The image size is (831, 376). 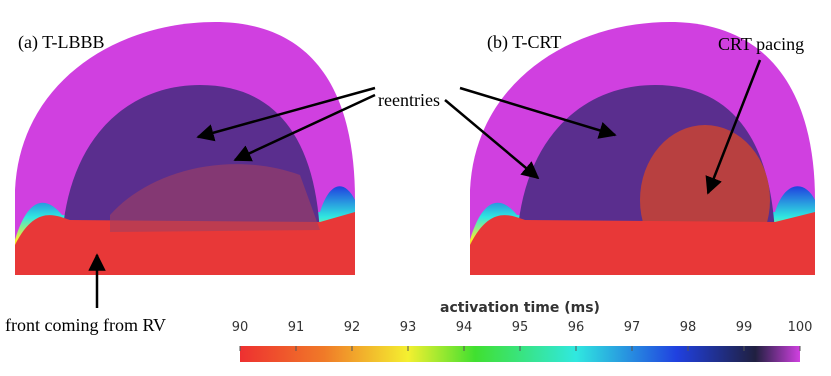 I want to click on tick-label: 97, so click(x=632, y=327).